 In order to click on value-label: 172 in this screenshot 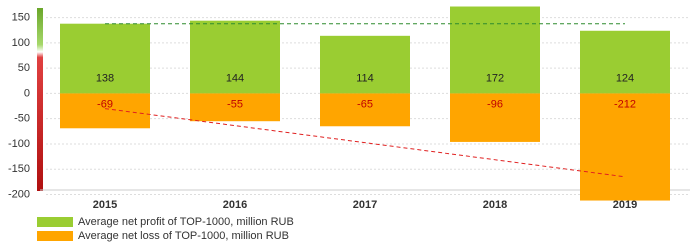, I will do `click(495, 78)`.